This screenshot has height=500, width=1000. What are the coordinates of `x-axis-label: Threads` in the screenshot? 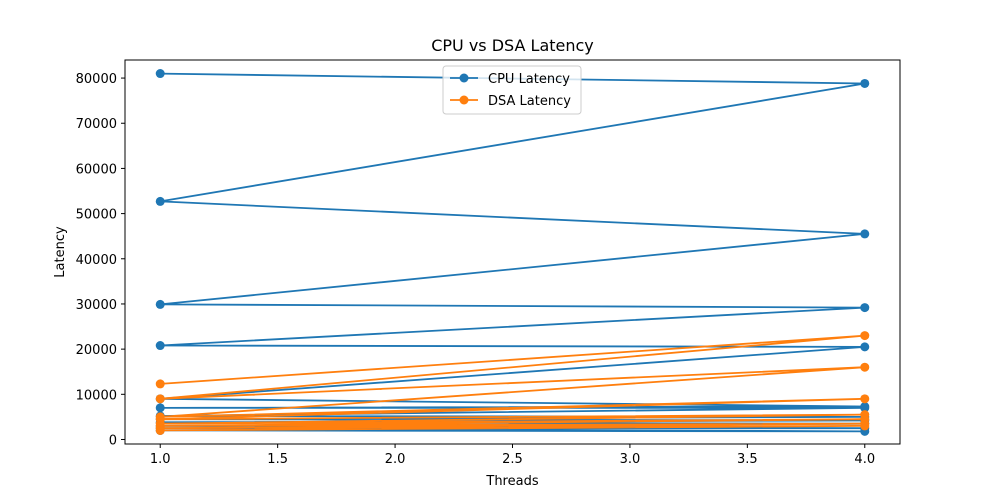 It's located at (511, 481).